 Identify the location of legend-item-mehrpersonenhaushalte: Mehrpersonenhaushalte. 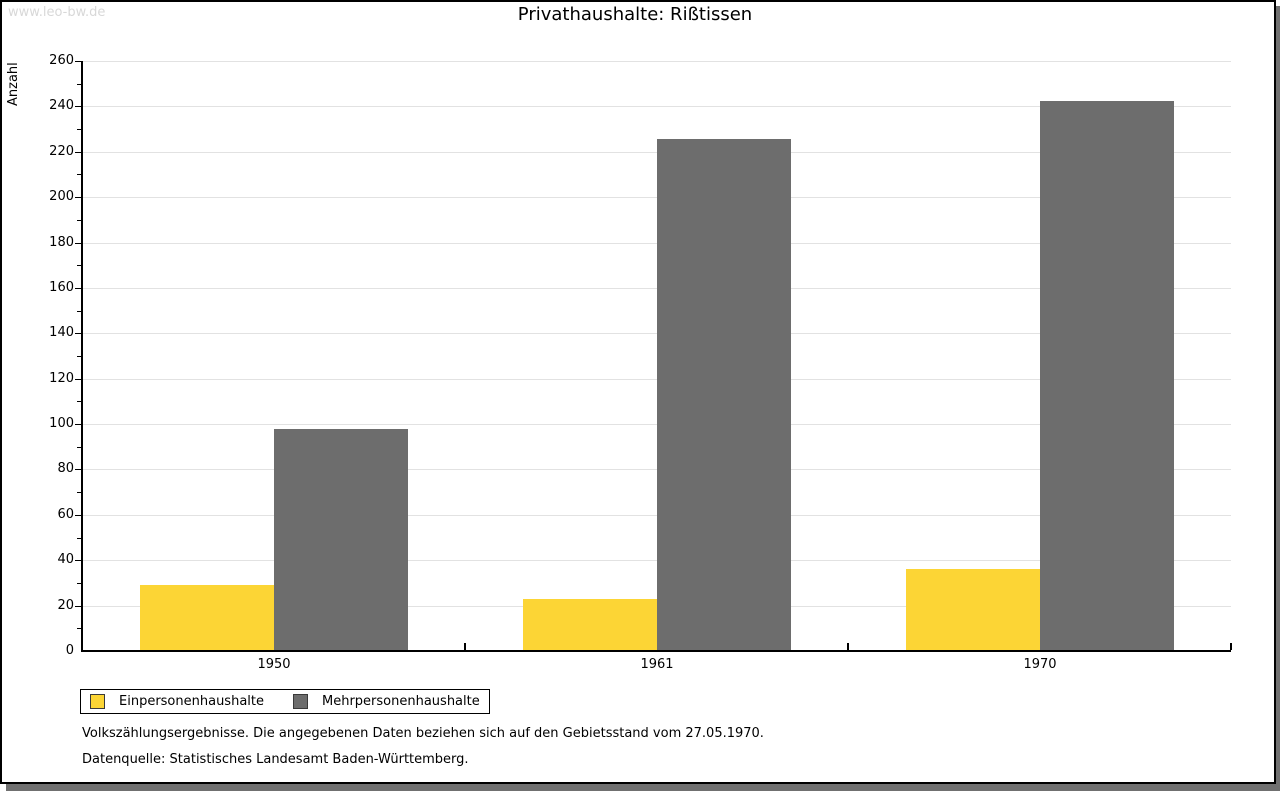
(386, 701).